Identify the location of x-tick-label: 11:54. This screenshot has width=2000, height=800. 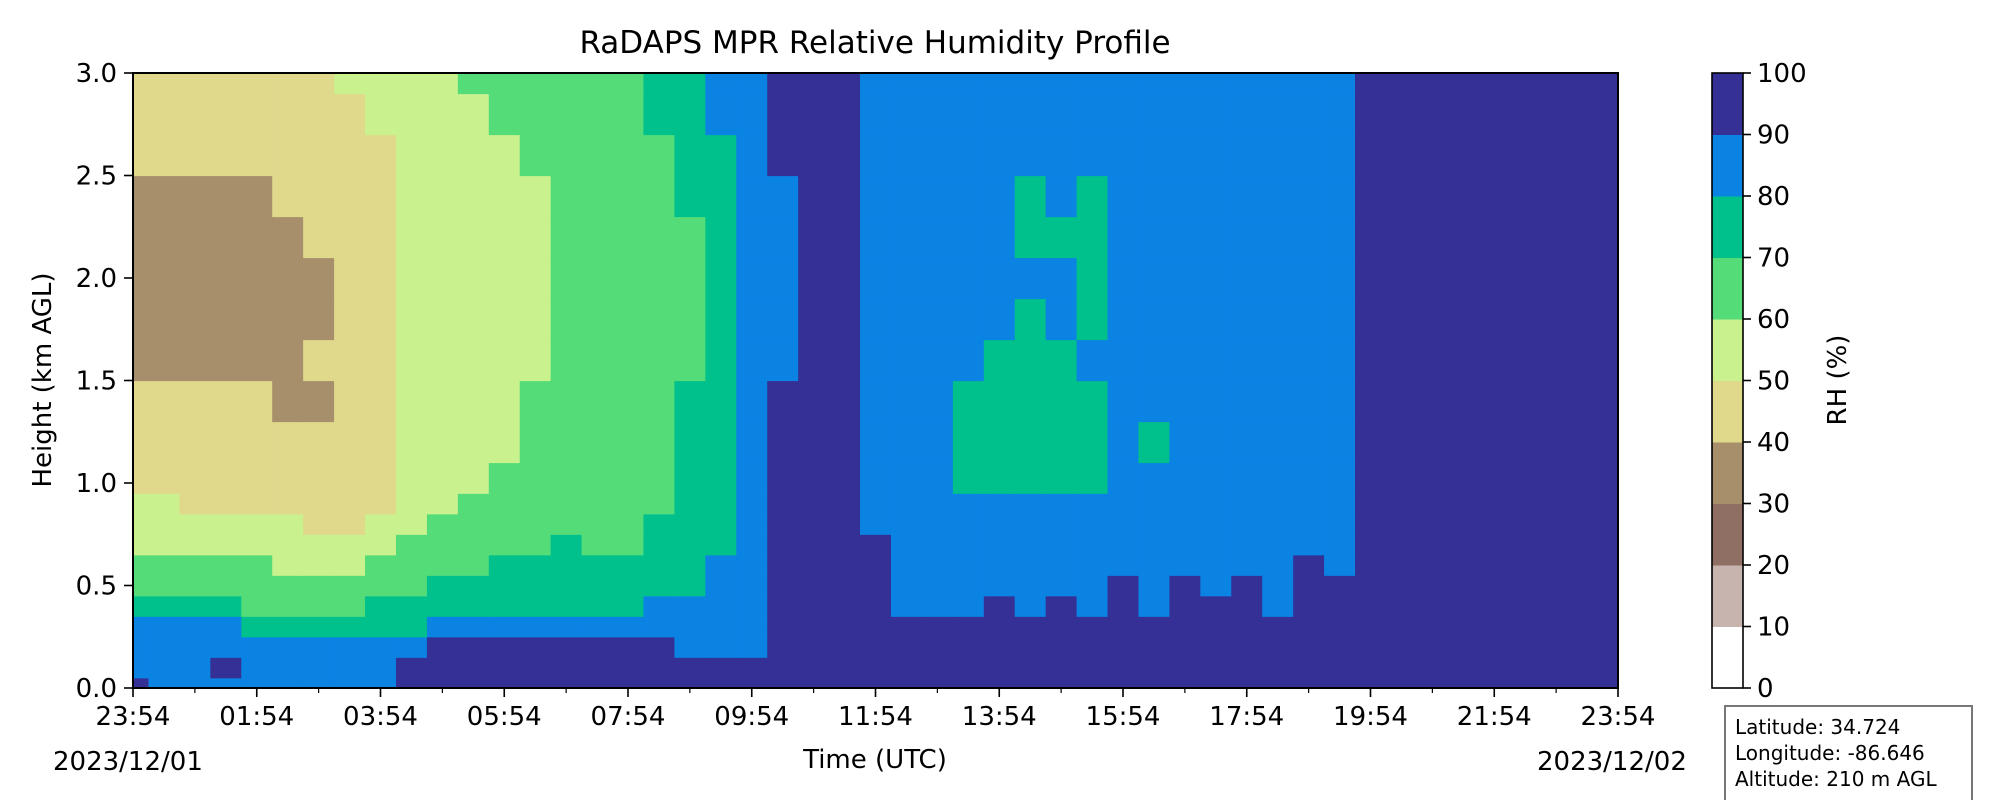
(875, 717).